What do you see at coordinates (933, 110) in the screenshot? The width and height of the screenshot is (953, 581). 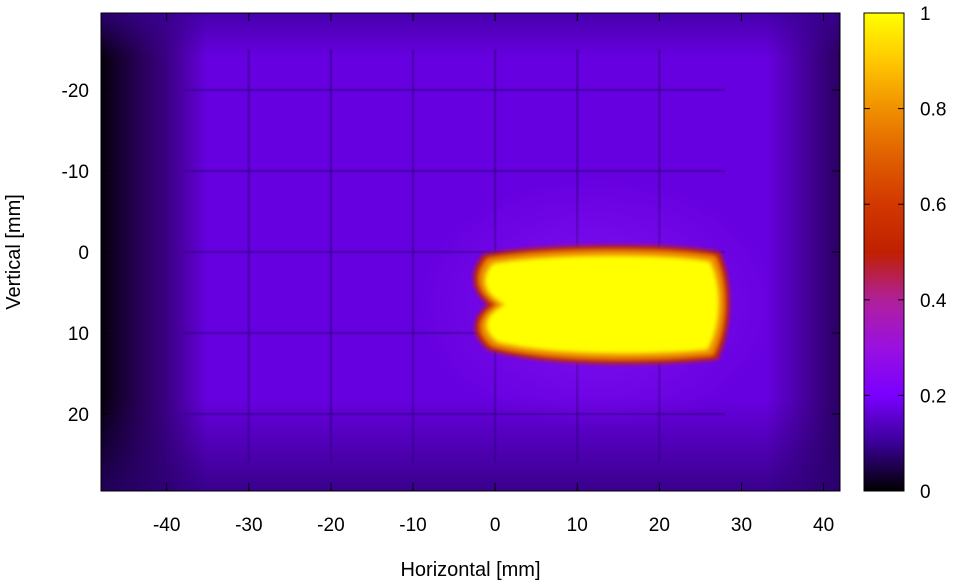 I see `colorbar-tick-label: 0.8` at bounding box center [933, 110].